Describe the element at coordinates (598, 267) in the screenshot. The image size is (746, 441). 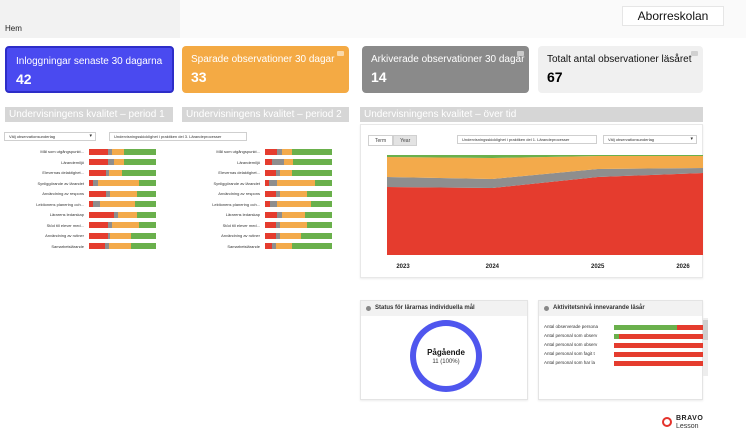
I see `x-tick-label: 2025` at that location.